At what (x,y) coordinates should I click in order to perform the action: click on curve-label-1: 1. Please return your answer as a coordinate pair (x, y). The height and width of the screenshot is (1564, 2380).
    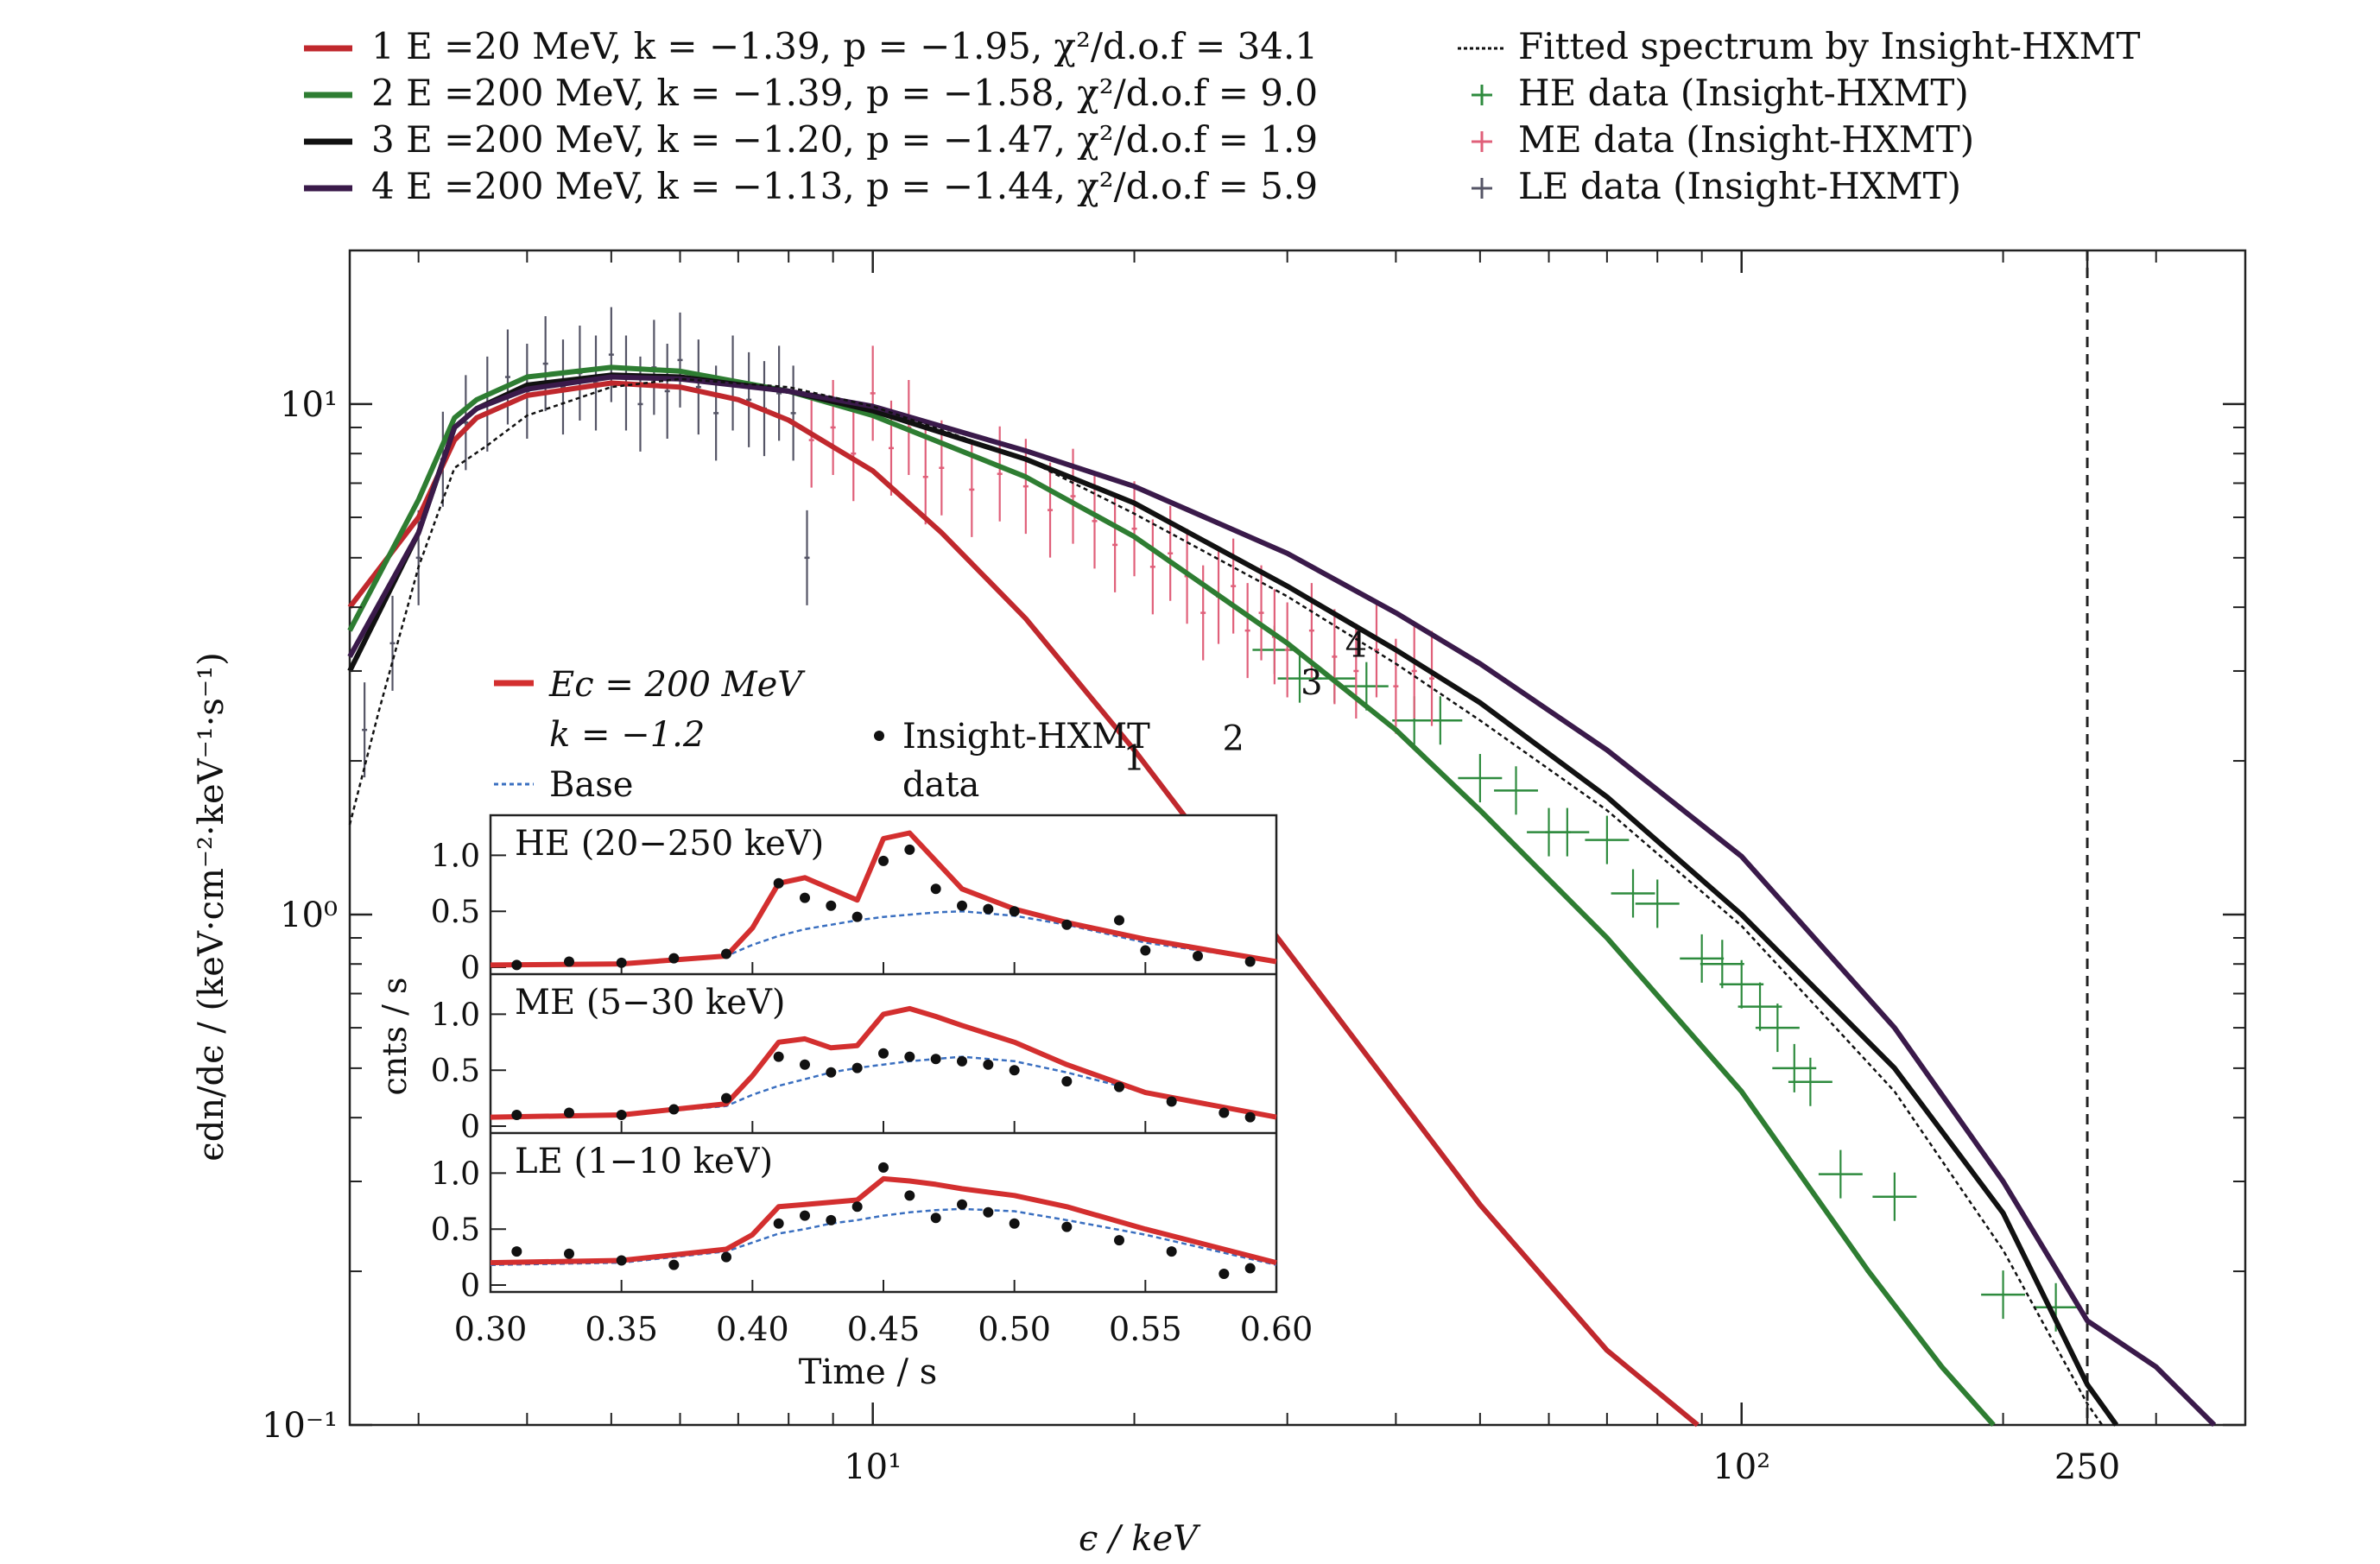
    Looking at the image, I should click on (1134, 759).